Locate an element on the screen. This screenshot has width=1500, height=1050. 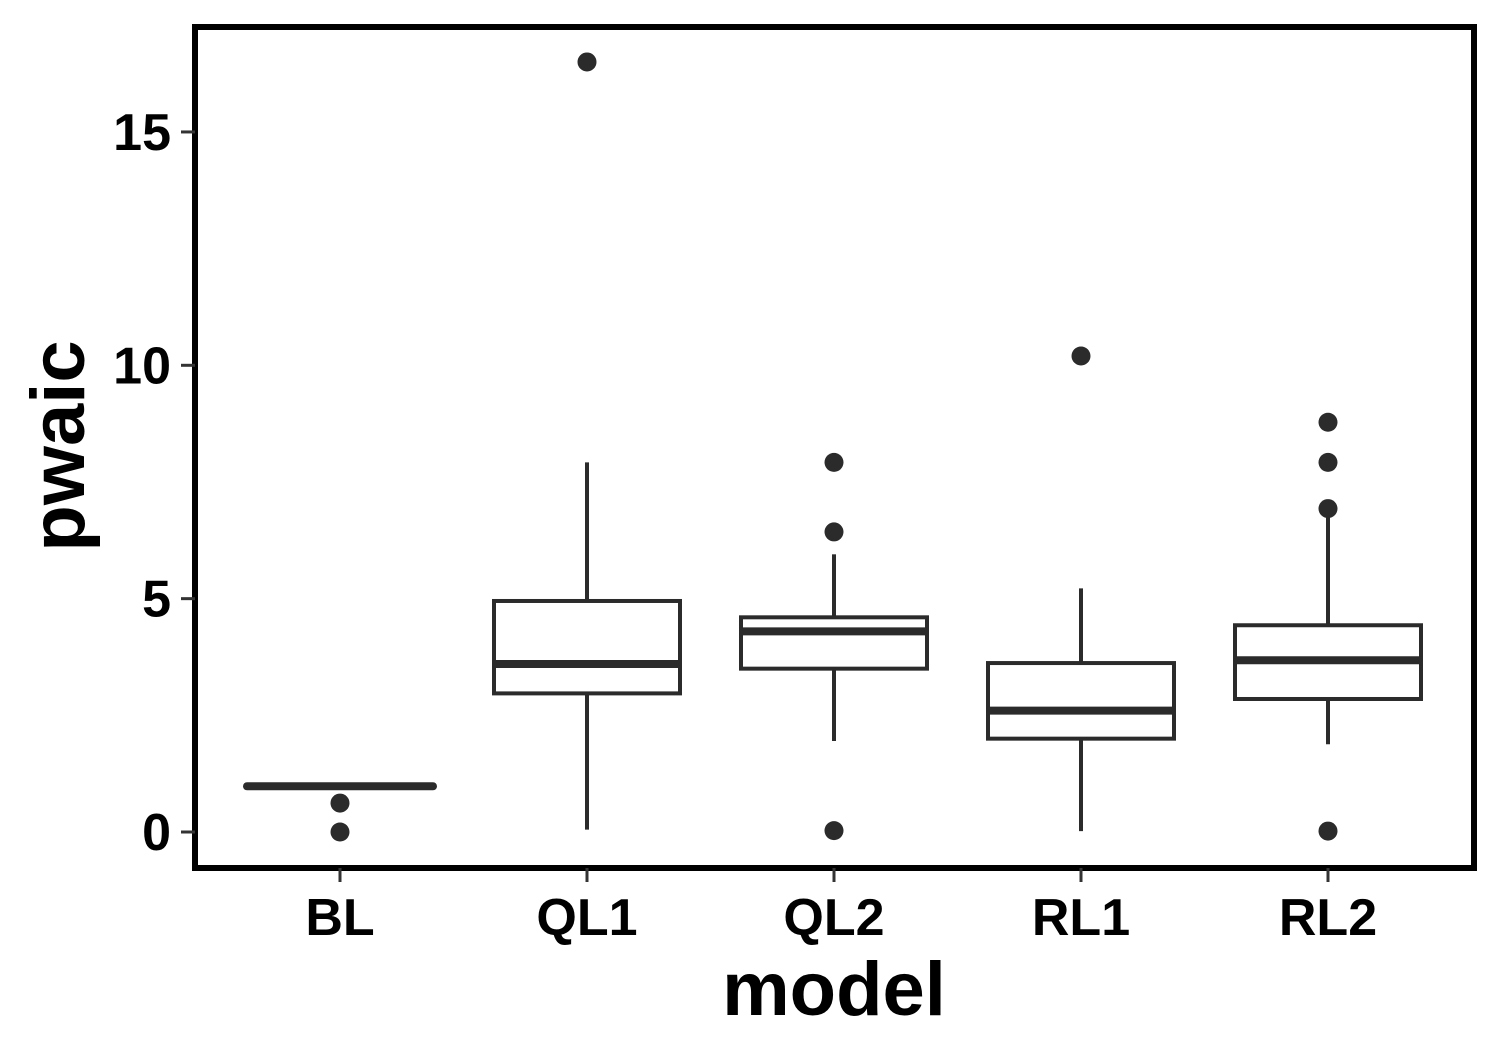
y-tick-label: 10 is located at coordinates (142, 366).